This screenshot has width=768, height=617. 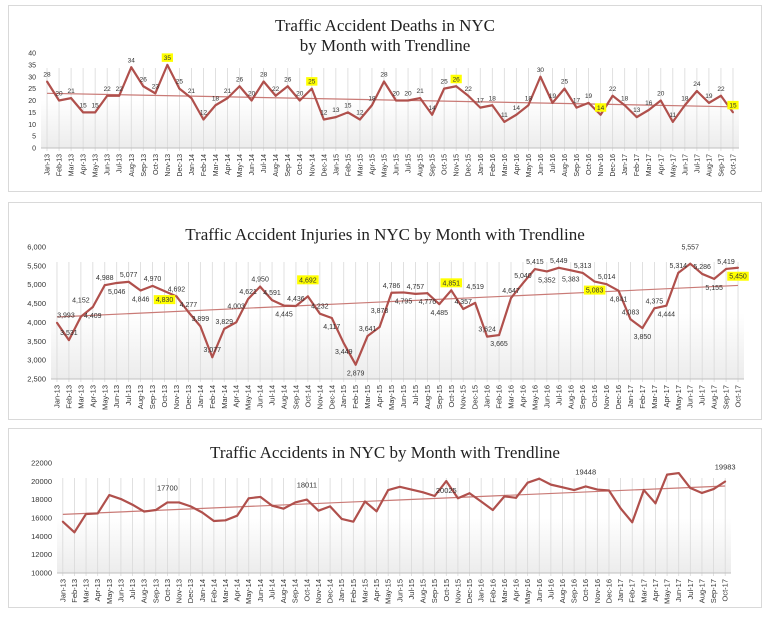 What do you see at coordinates (109, 591) in the screenshot?
I see `x-tick-label: May-13` at bounding box center [109, 591].